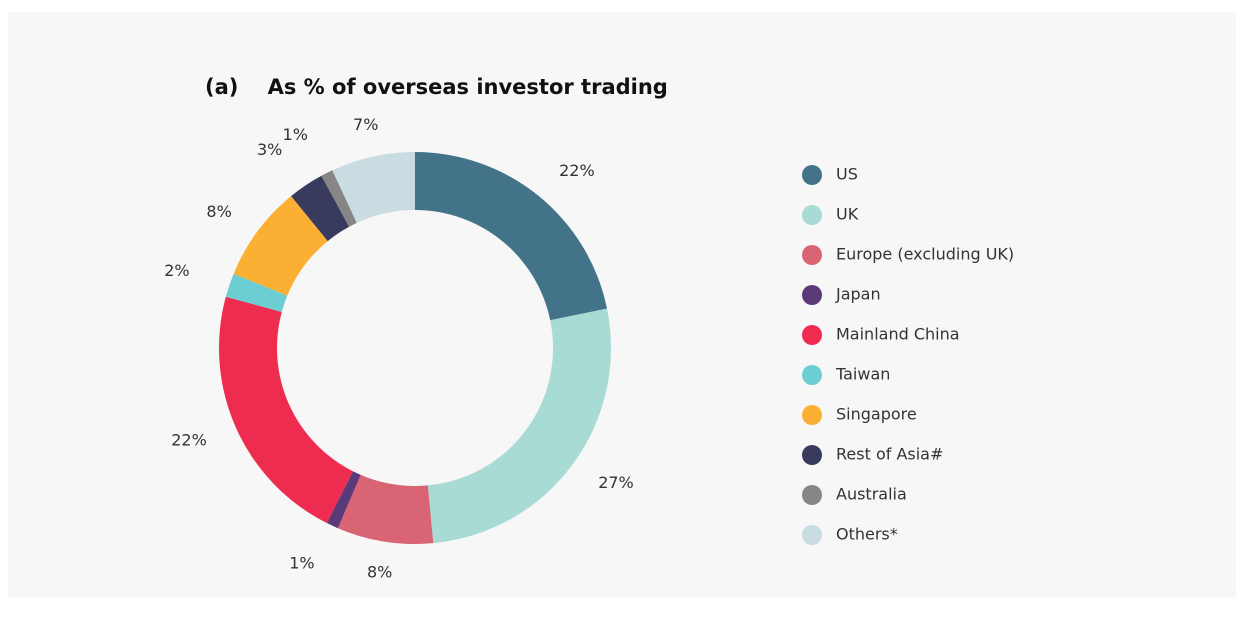 This screenshot has height=626, width=1244. Describe the element at coordinates (858, 294) in the screenshot. I see `legend-label: Japan` at that location.